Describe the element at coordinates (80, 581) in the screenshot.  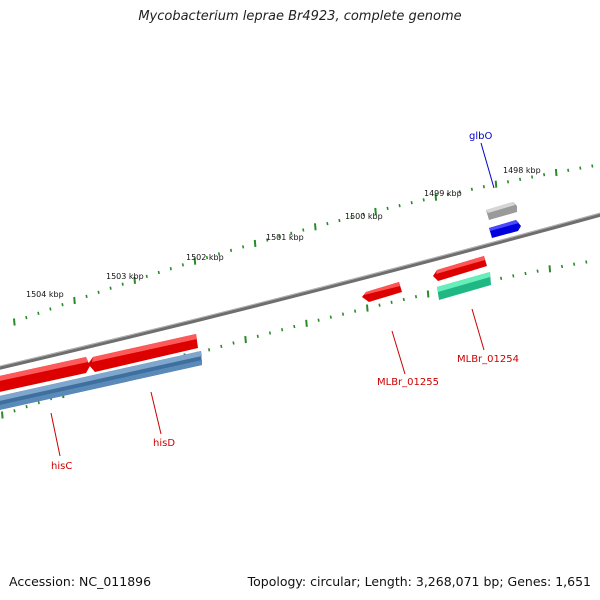
I see `accession-text: Accession: NC_011896` at that location.